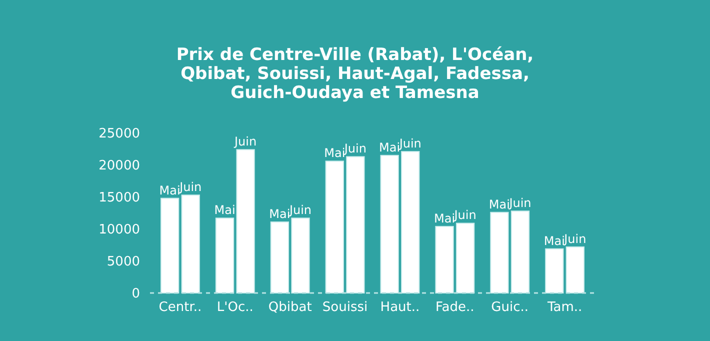 The width and height of the screenshot is (710, 341). I want to click on y-tick-label: 10000, so click(119, 230).